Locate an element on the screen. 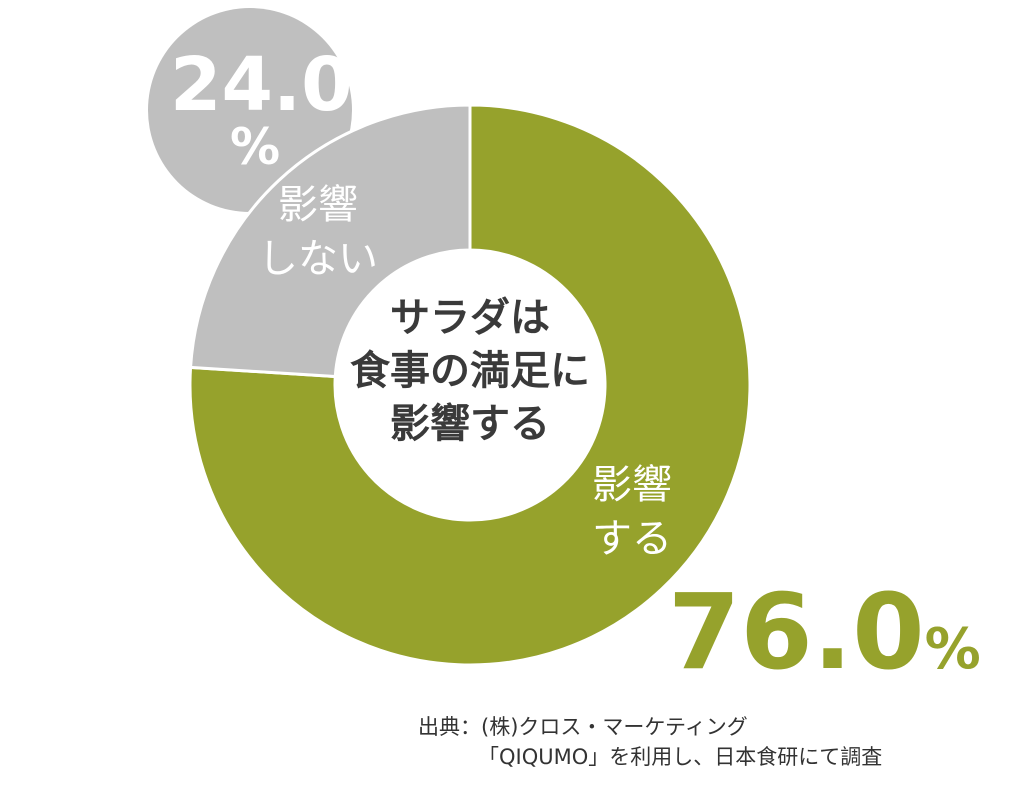 The image size is (1024, 802). value-label: 76.0% is located at coordinates (824, 632).